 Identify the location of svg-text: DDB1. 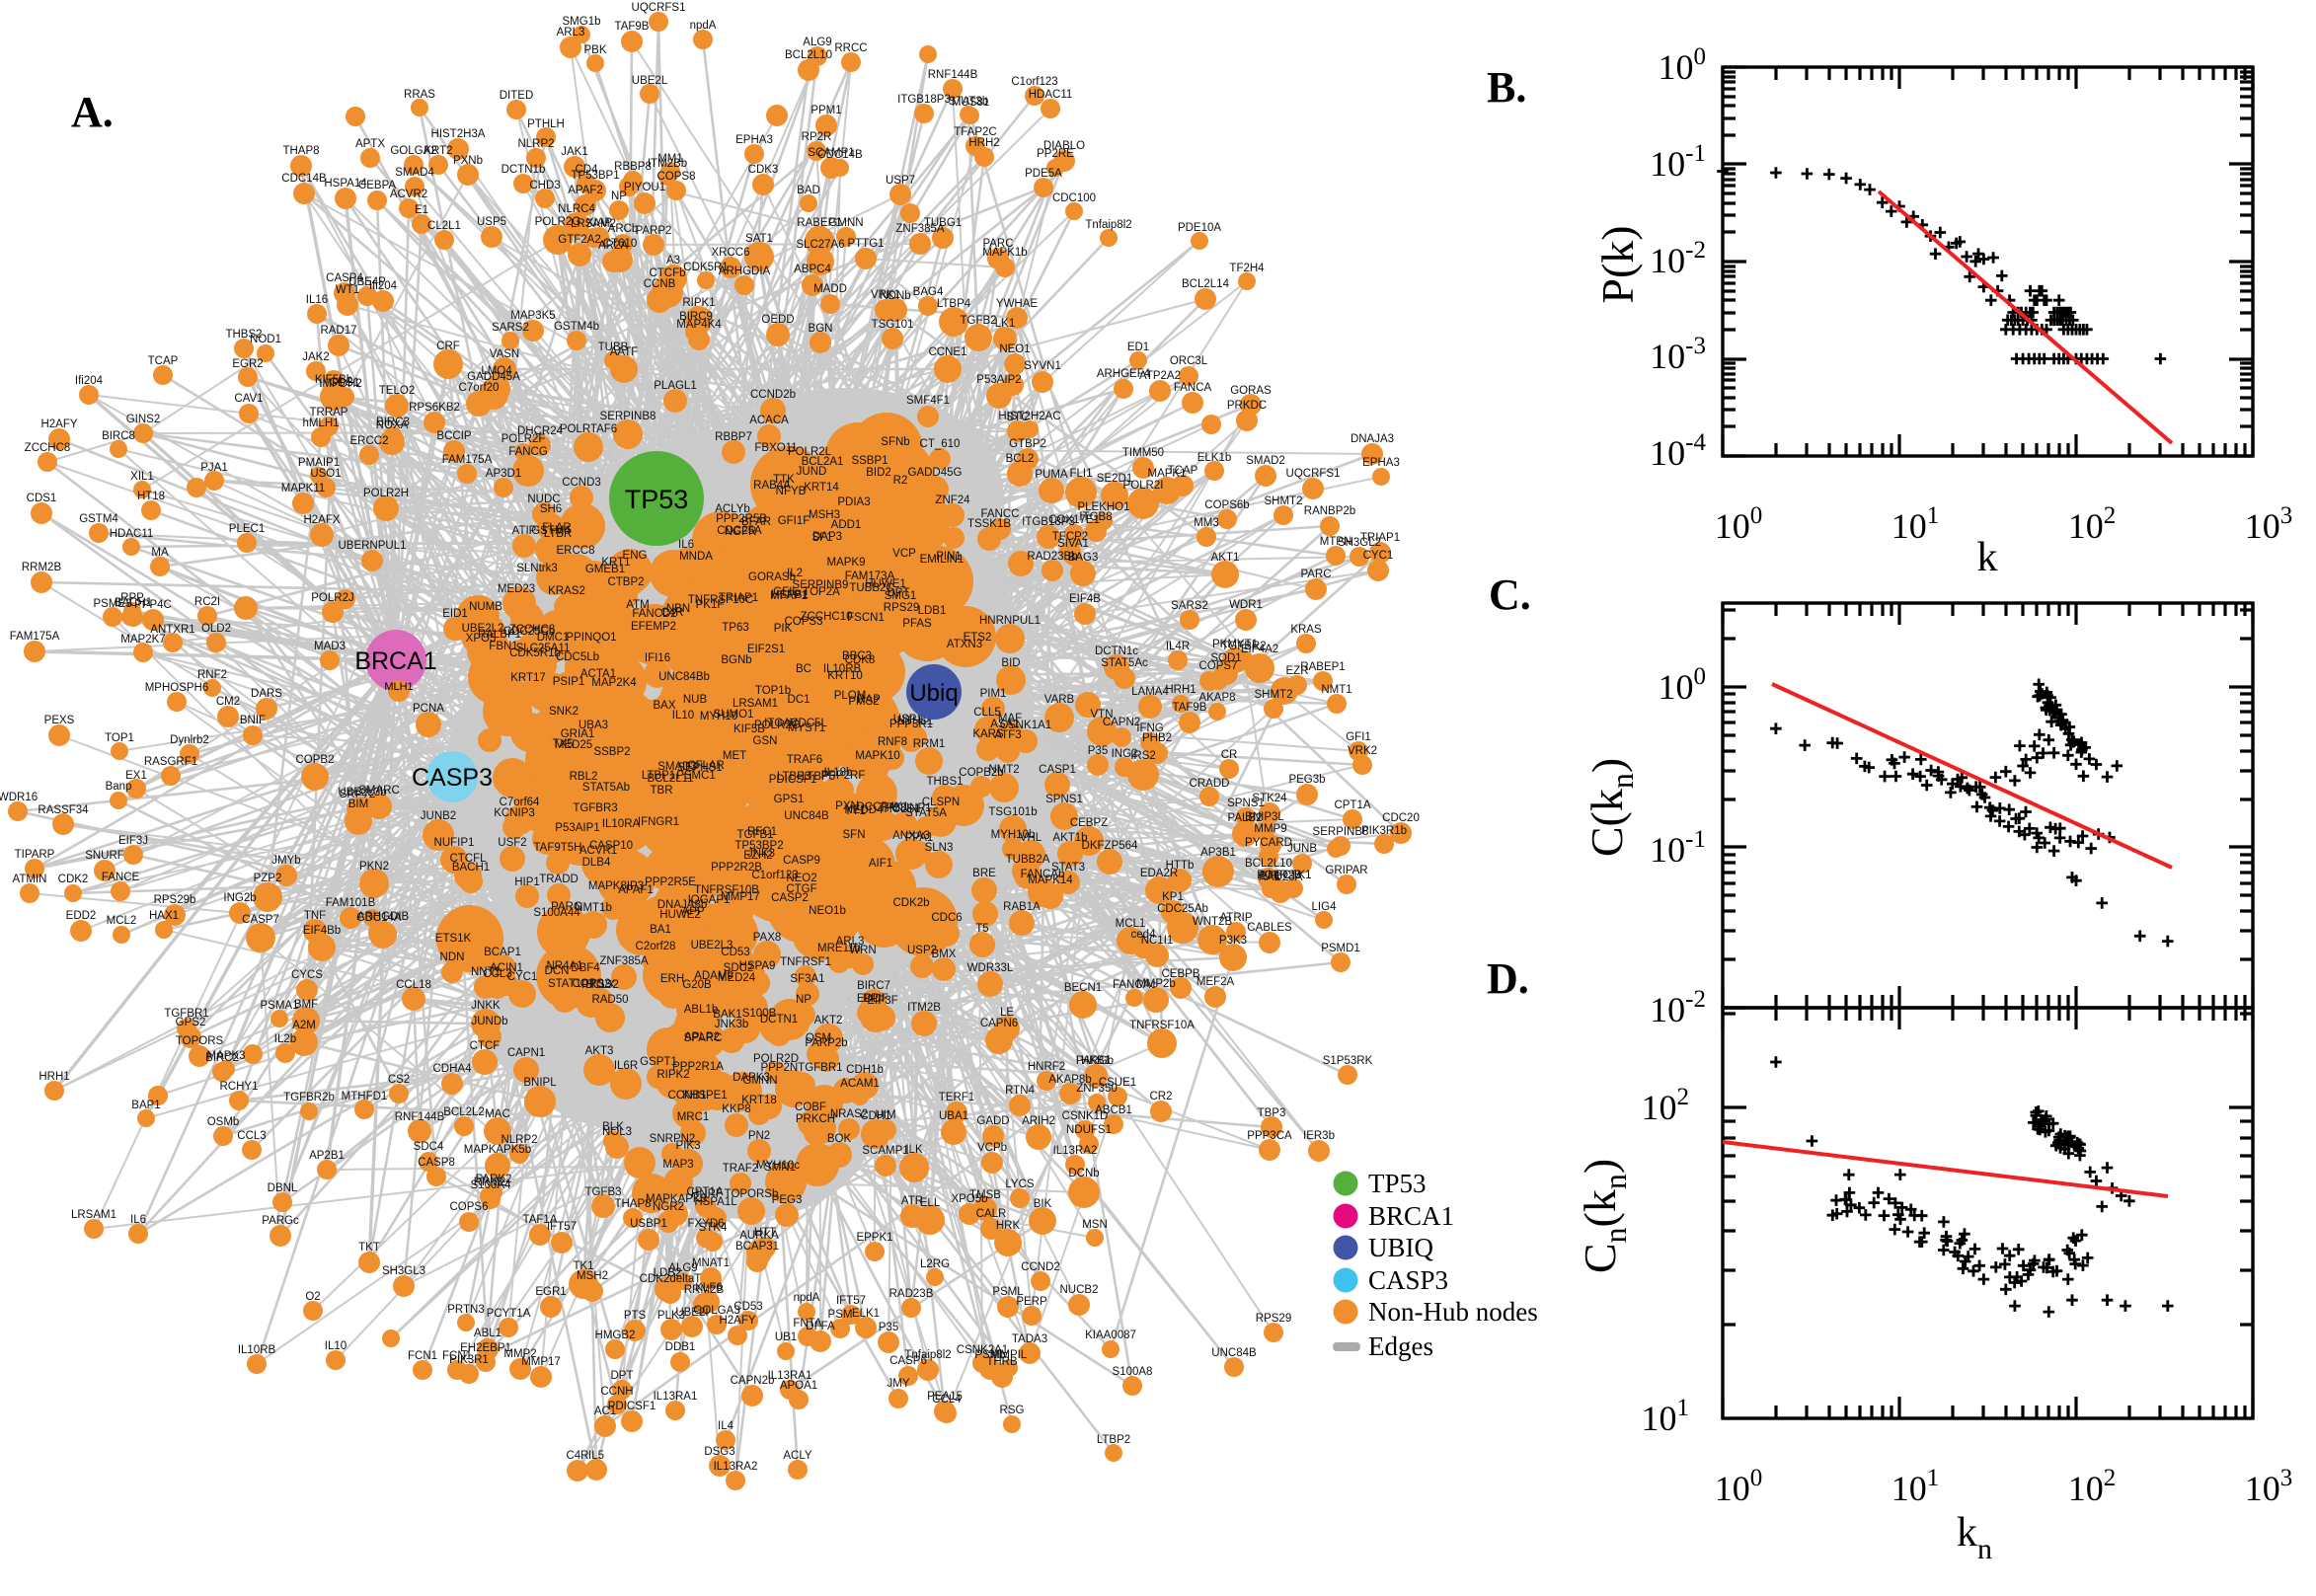
(681, 1347).